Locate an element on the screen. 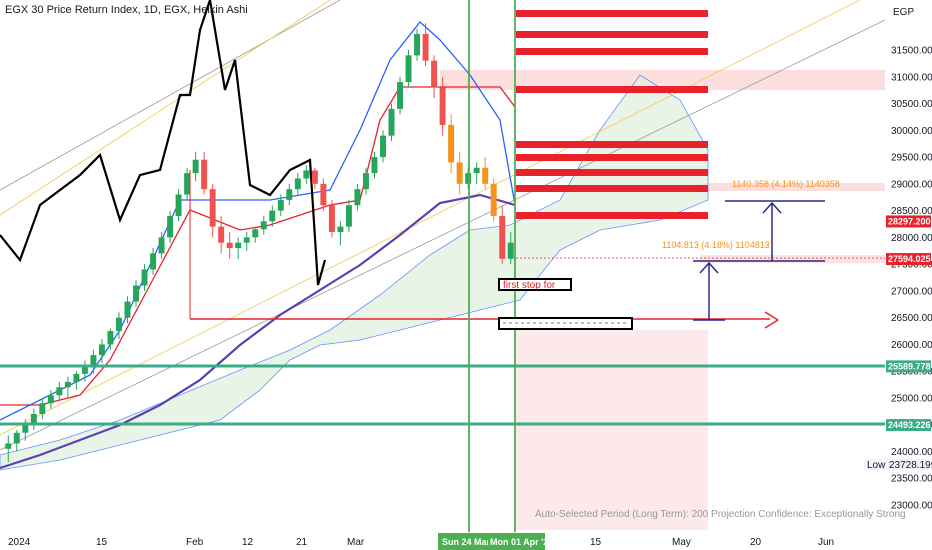  currency-label: EGP is located at coordinates (903, 12).